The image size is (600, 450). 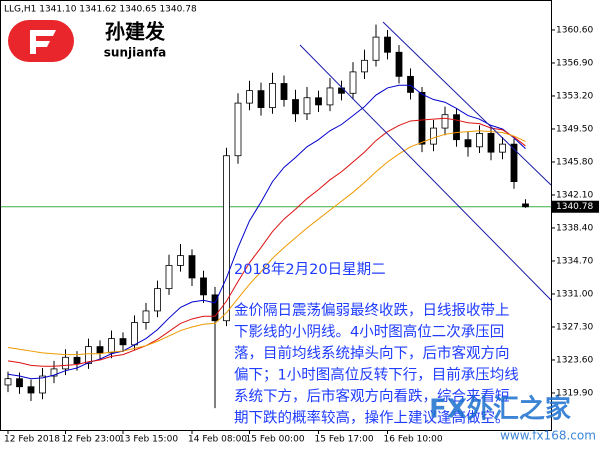 I want to click on watermark-brand: FX外汇之家, so click(x=500, y=409).